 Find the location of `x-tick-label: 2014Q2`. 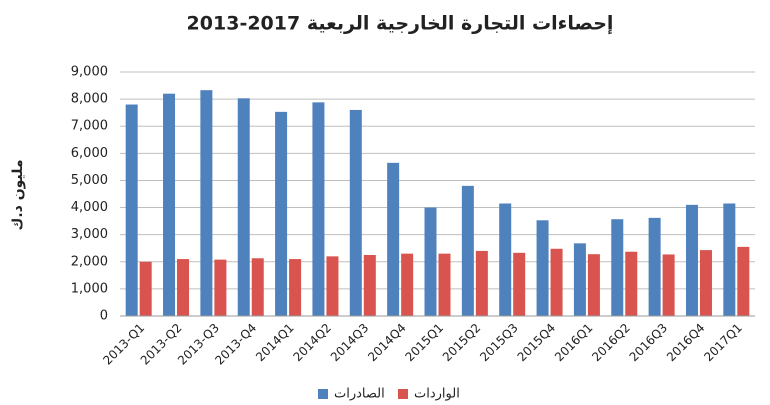

x-tick-label: 2014Q2 is located at coordinates (312, 343).